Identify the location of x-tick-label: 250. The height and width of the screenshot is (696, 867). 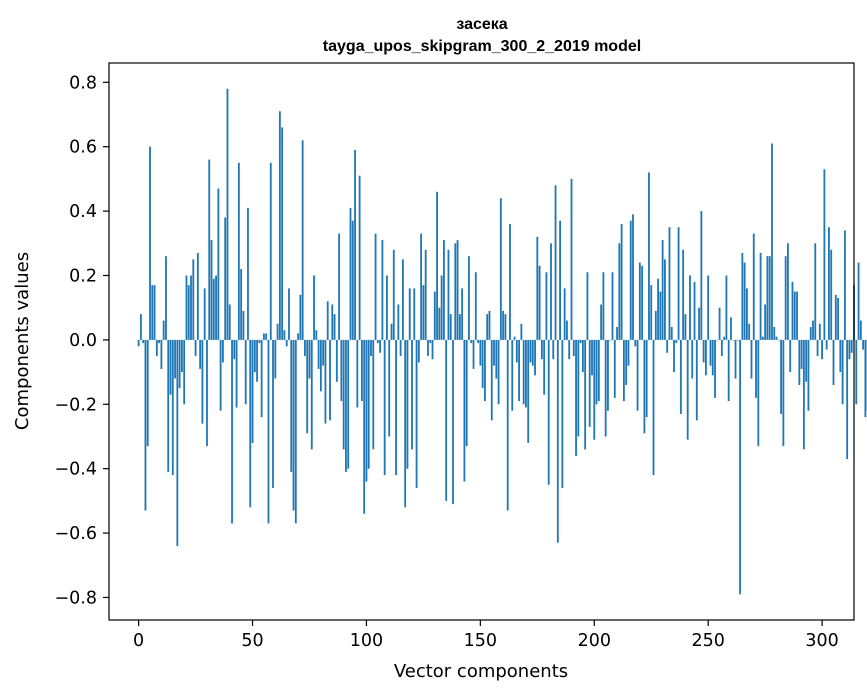
(707, 641).